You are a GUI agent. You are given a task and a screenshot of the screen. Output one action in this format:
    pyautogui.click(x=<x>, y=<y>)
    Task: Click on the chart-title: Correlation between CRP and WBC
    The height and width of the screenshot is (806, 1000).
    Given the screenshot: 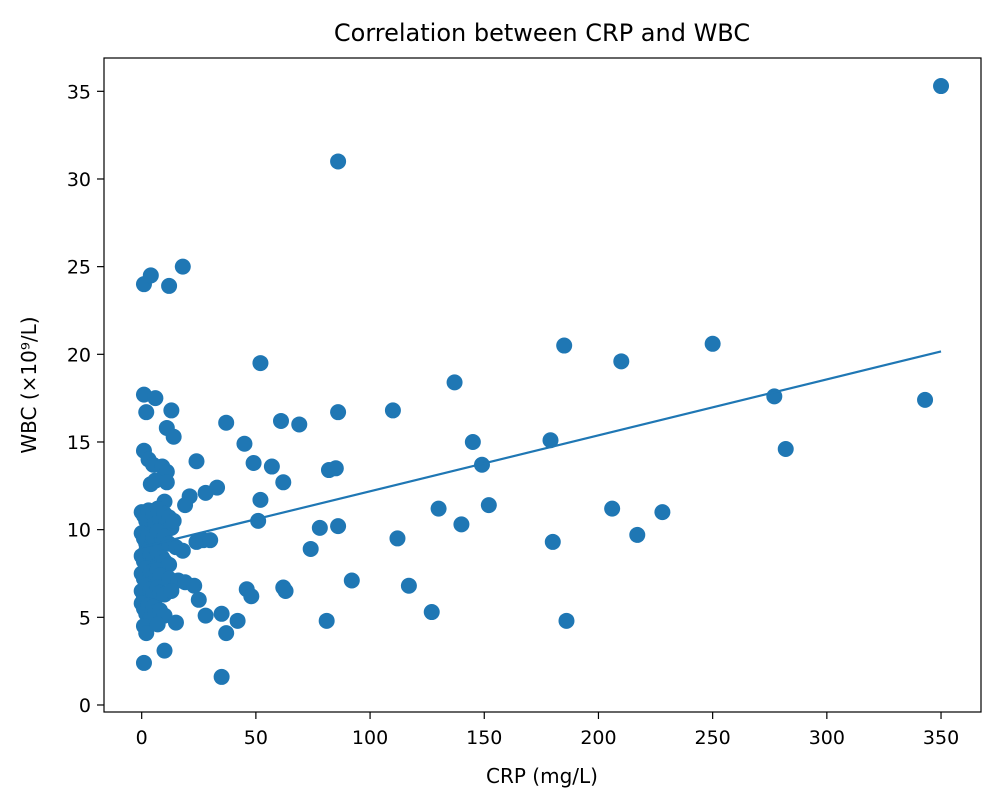 What is the action you would take?
    pyautogui.click(x=542, y=33)
    